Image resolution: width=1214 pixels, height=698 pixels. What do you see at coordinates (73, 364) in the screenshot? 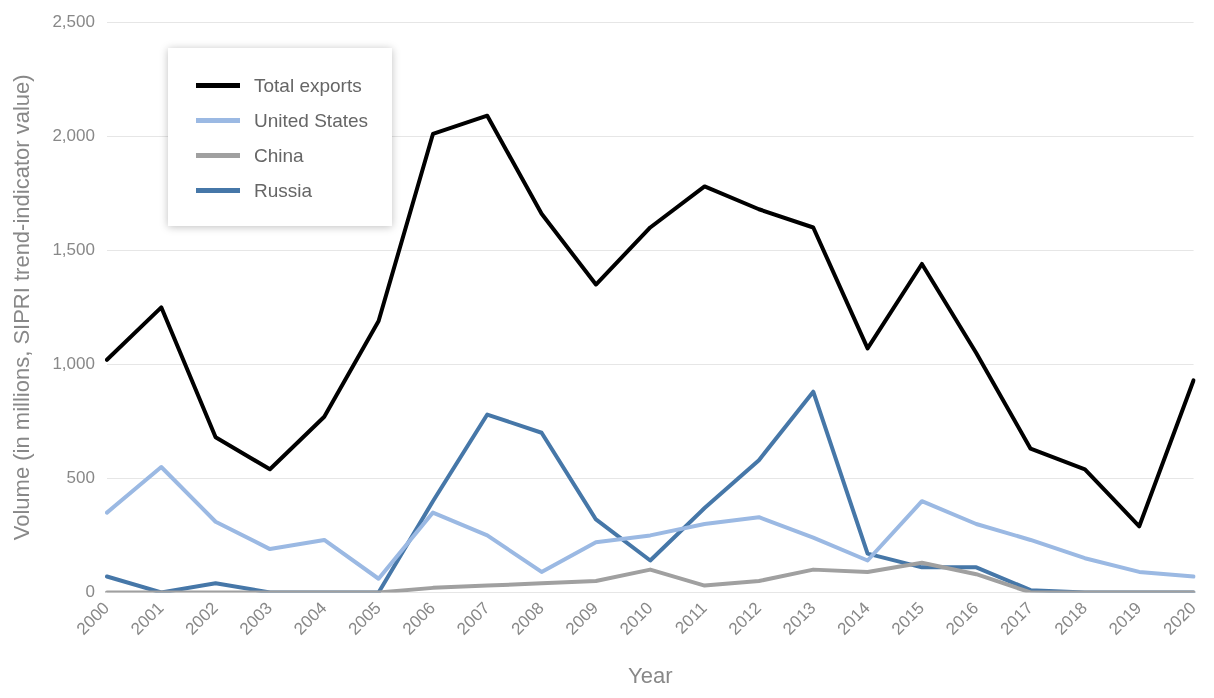
I see `y-tick-label: 1,000` at bounding box center [73, 364].